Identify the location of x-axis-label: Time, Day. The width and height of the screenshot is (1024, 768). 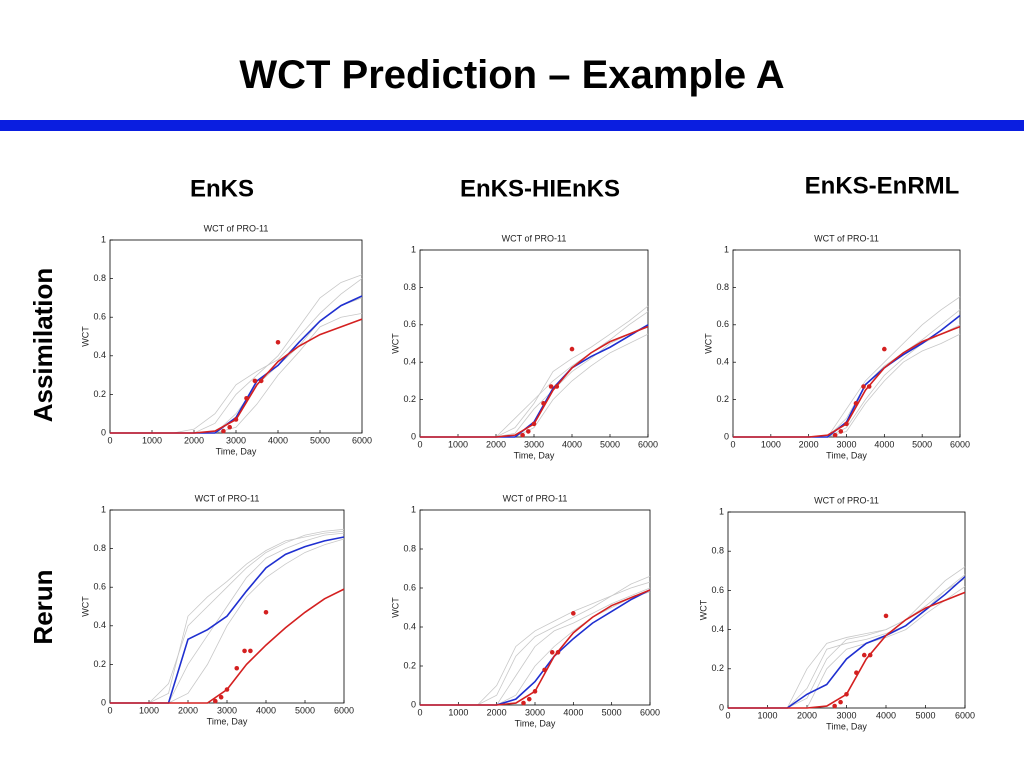
(236, 451).